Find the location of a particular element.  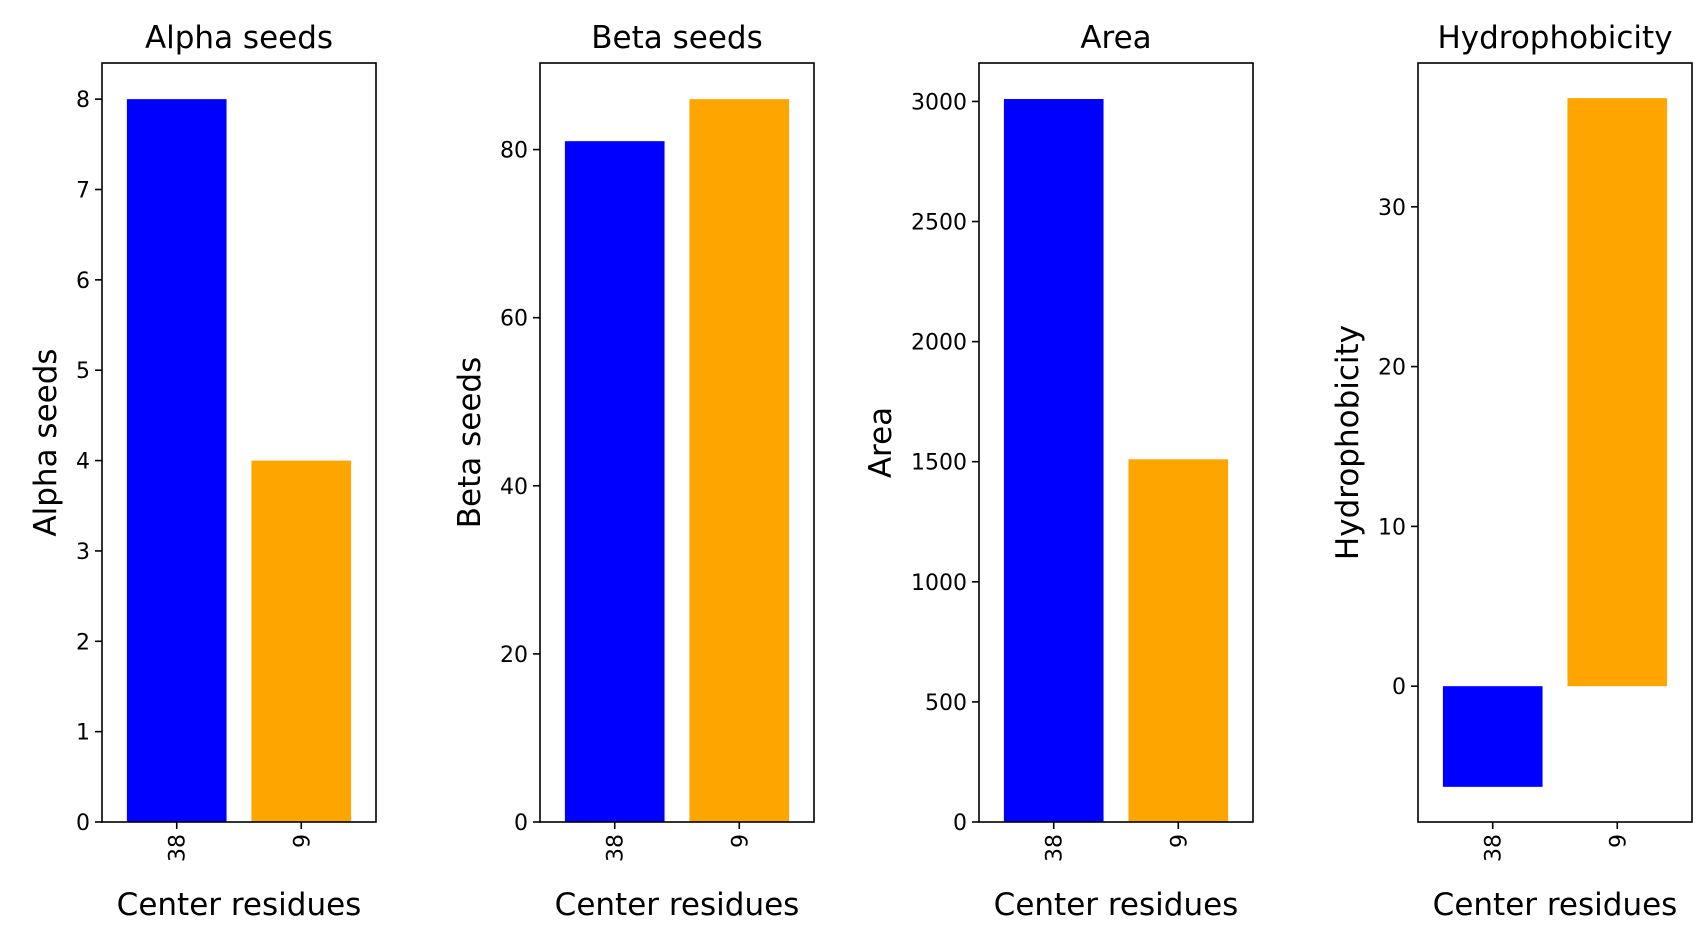

y-axis-label: Alpha seeds is located at coordinates (46, 442).